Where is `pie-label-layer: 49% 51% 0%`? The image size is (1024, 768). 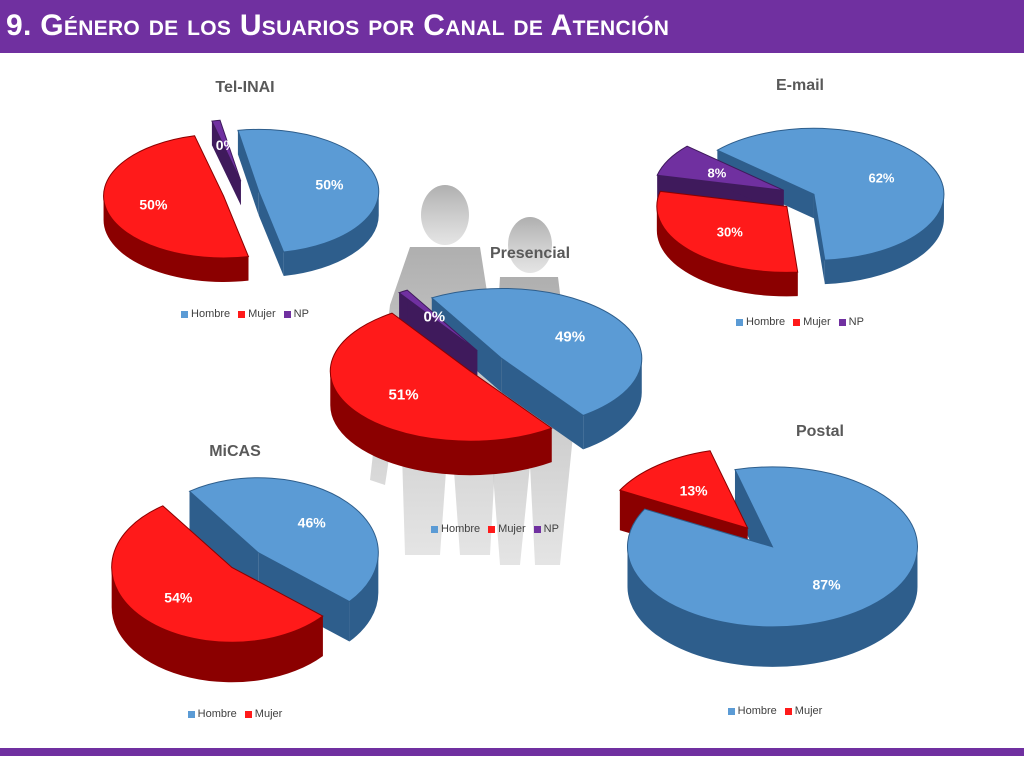
pie-label-layer: 49% 51% 0% is located at coordinates (487, 355).